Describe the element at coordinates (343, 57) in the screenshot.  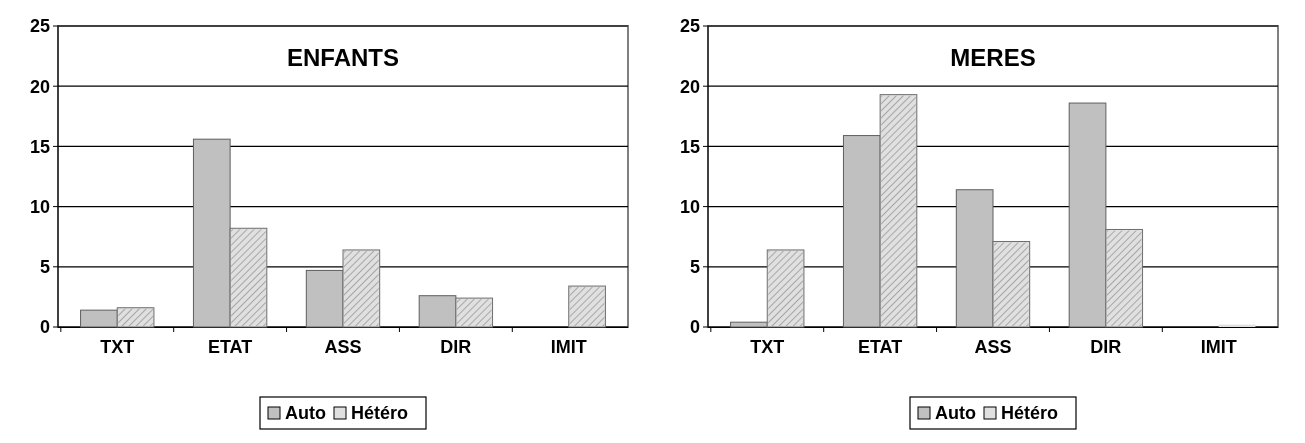
I see `text: ENFANTS` at that location.